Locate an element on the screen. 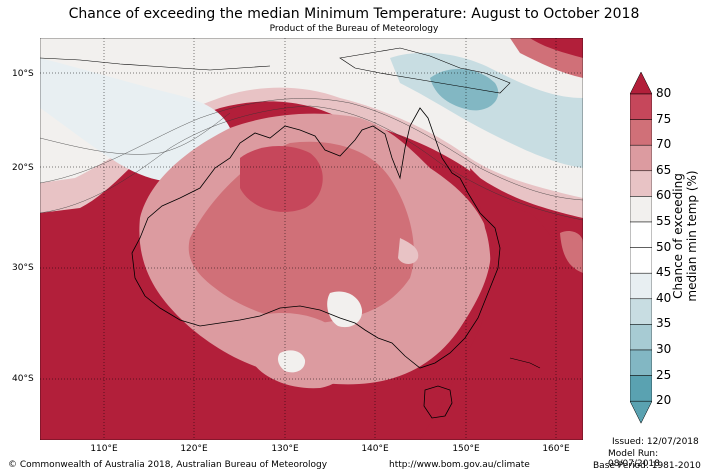  colorbar-cells is located at coordinates (641, 248).